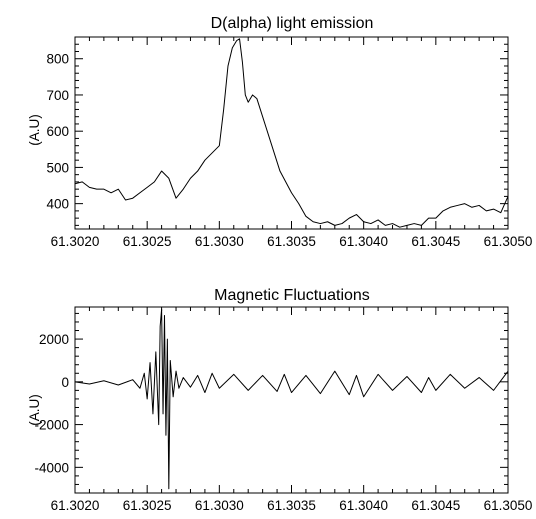 The image size is (536, 519). Describe the element at coordinates (57, 131) in the screenshot. I see `dalpha-y-tick-label: 600` at that location.